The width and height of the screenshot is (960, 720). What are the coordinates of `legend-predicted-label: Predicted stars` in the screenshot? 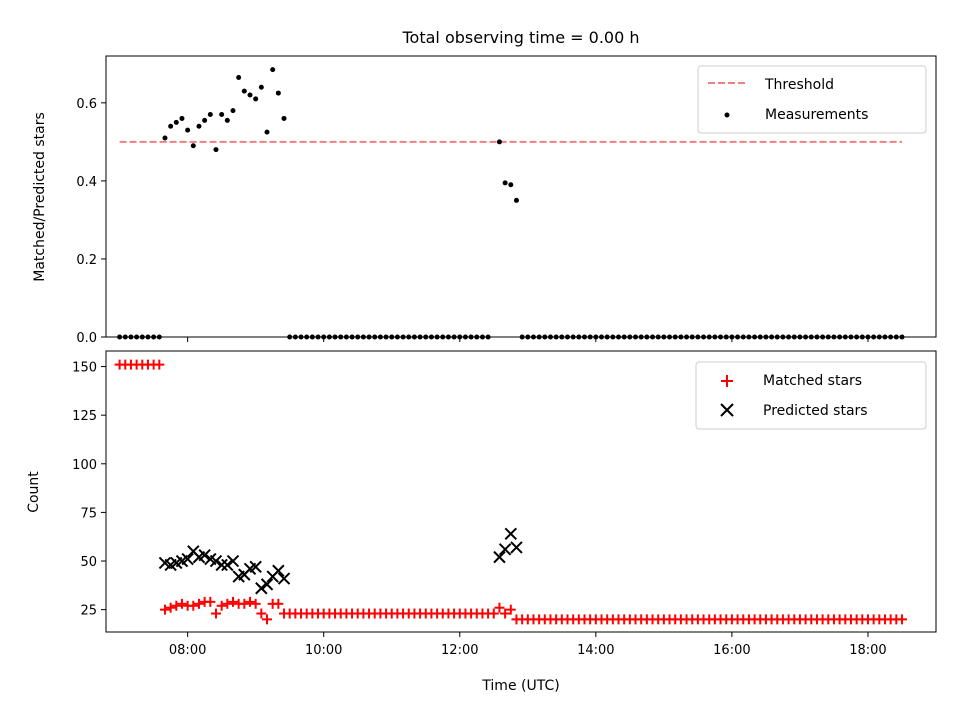 It's located at (815, 411).